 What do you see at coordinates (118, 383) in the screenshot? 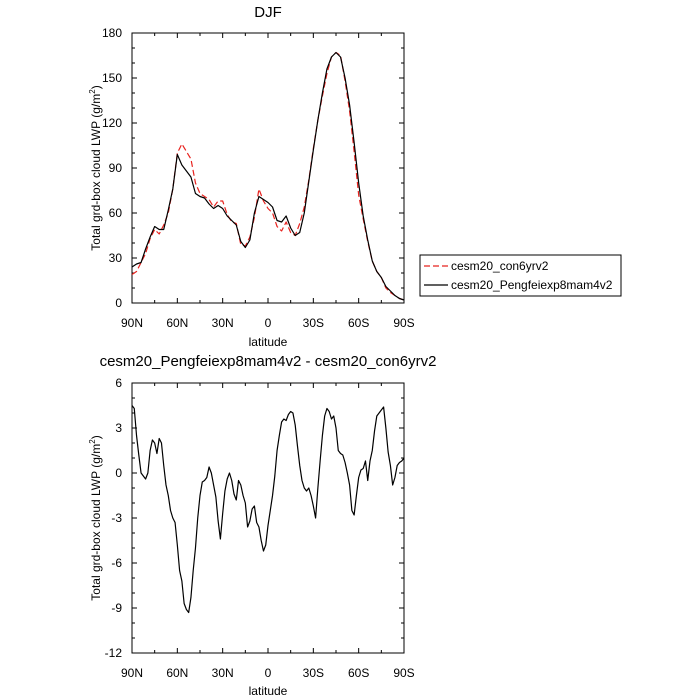
I see `y-tick-label: 6` at bounding box center [118, 383].